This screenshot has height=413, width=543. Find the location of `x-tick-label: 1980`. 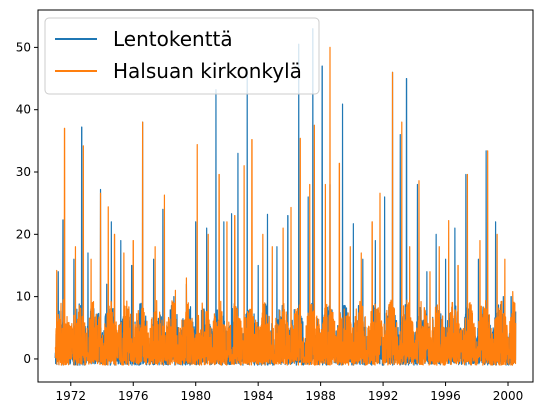

x-tick-label: 1980 is located at coordinates (195, 396).